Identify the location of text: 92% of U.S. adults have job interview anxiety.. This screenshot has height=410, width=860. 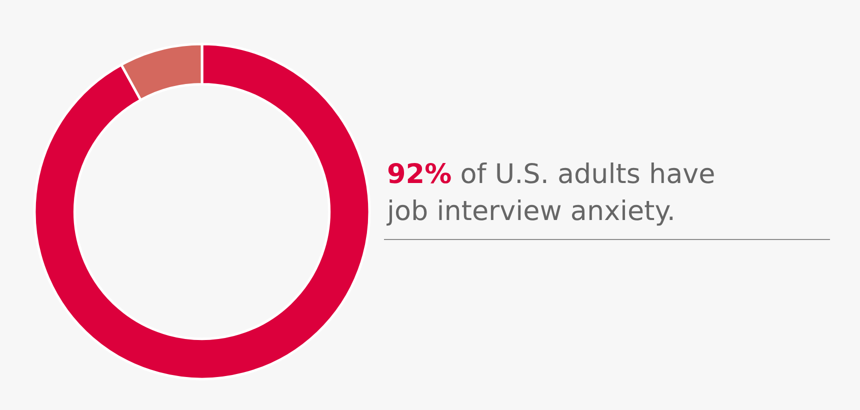
(551, 193).